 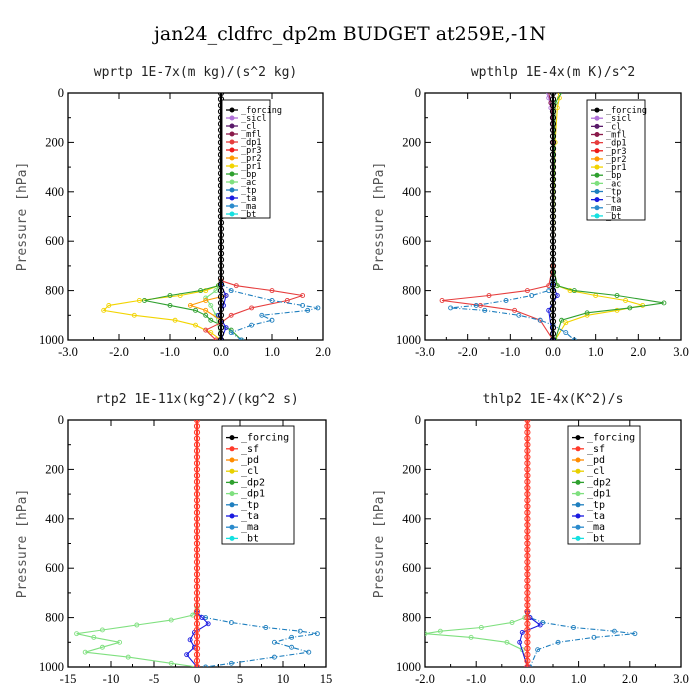 What do you see at coordinates (616, 152) in the screenshot?
I see `legend-entry: _pr3` at bounding box center [616, 152].